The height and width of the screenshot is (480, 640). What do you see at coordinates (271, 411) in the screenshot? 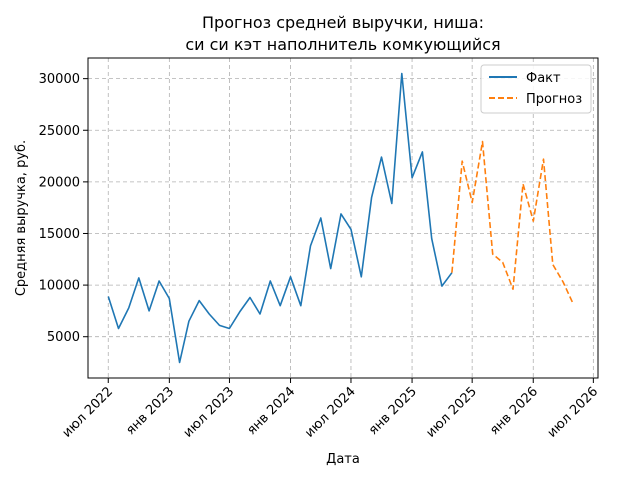
I see `x-tick-label: янв 2024` at bounding box center [271, 411].